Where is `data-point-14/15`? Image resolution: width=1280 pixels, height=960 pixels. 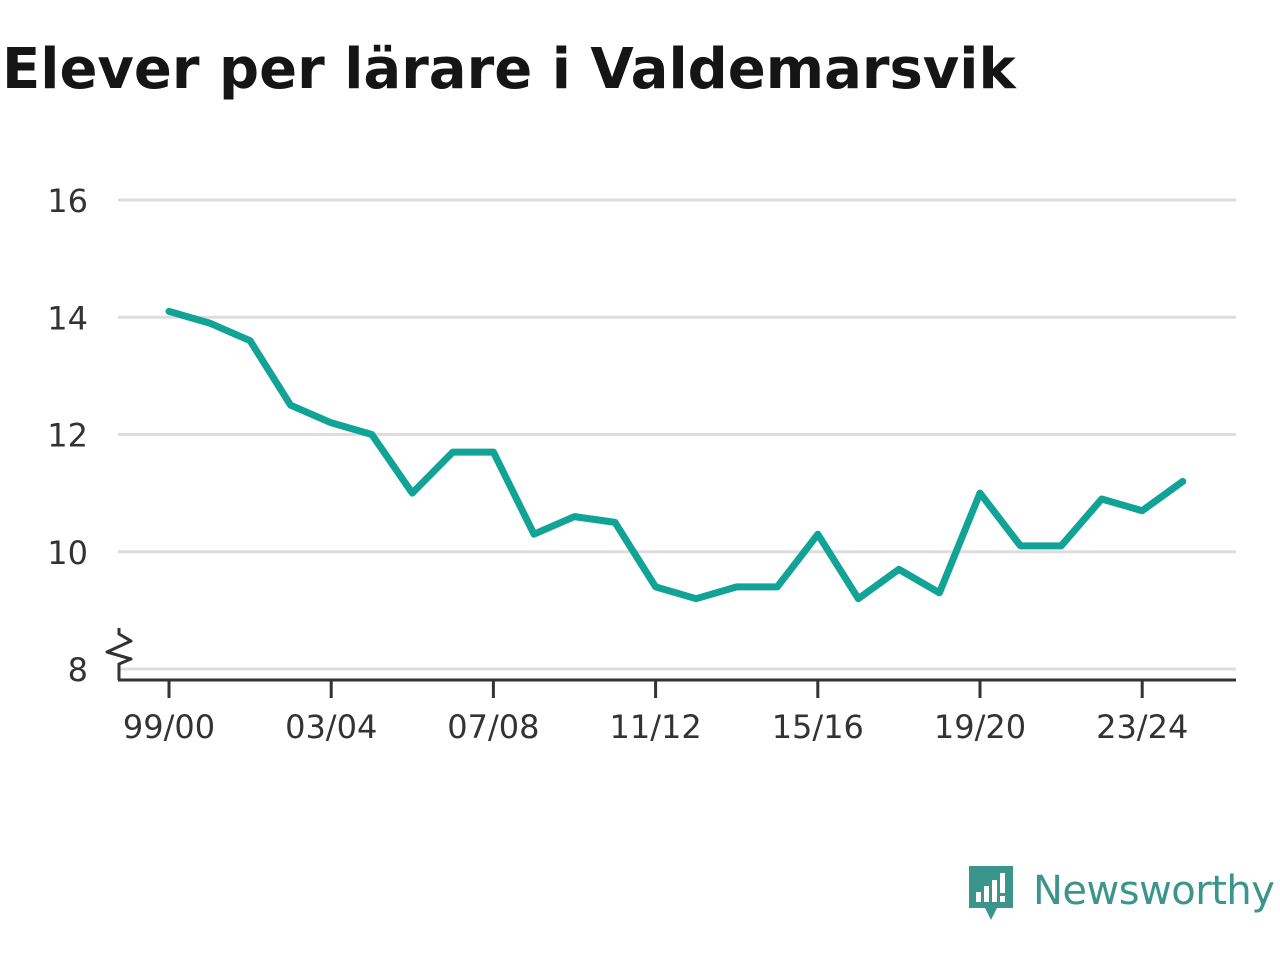
data-point-14/15 is located at coordinates (777, 586).